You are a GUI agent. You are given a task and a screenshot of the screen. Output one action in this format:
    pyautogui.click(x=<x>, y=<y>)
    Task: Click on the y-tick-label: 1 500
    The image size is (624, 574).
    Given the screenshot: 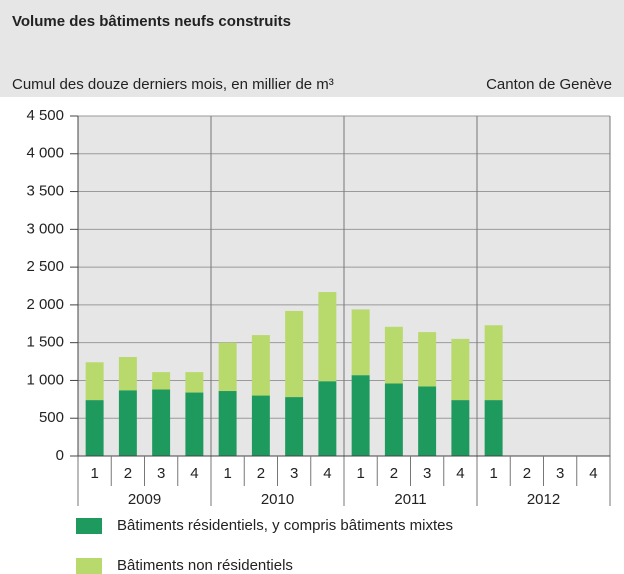 What is the action you would take?
    pyautogui.click(x=45, y=342)
    